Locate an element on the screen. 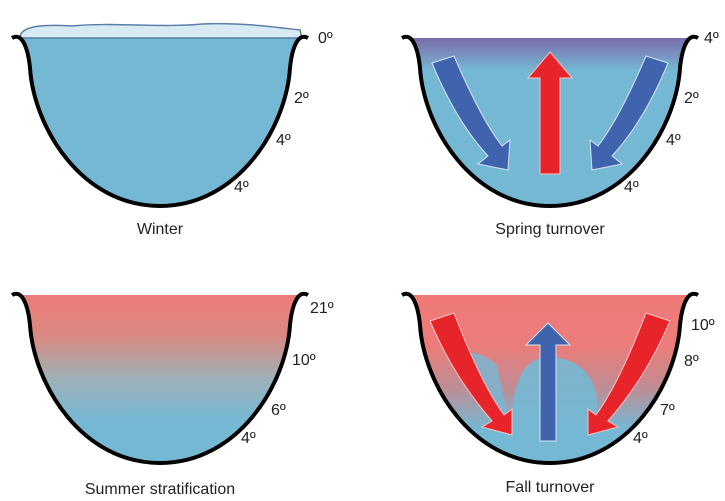 This screenshot has width=725, height=501. spring-label: Spring turnover is located at coordinates (550, 229).